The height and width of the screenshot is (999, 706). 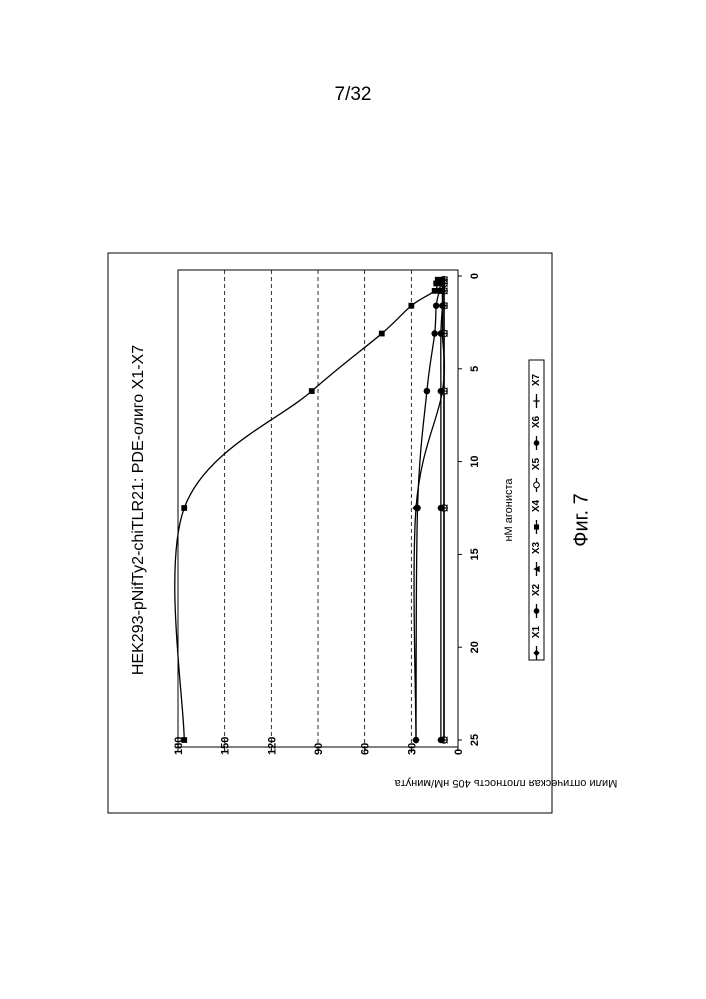 I want to click on legend-label: X6, so click(x=536, y=421).